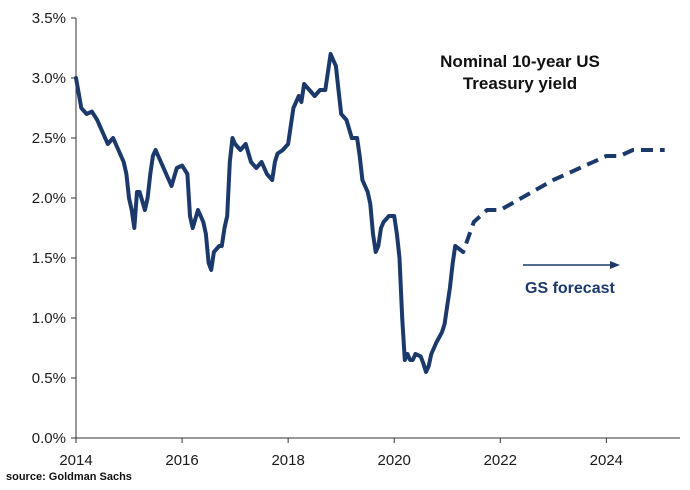 The width and height of the screenshot is (690, 490). What do you see at coordinates (49, 198) in the screenshot?
I see `y-tick-label: 2.0%` at bounding box center [49, 198].